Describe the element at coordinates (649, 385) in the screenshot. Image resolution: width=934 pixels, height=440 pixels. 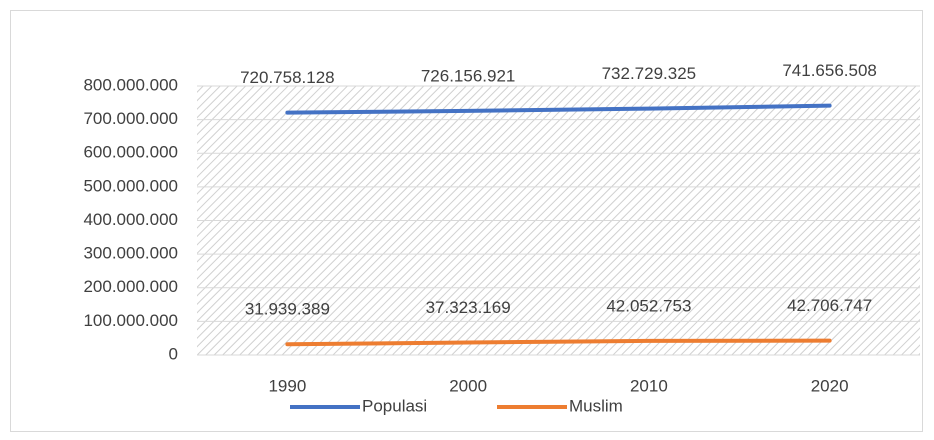
I see `x-tick-label: 2010` at that location.